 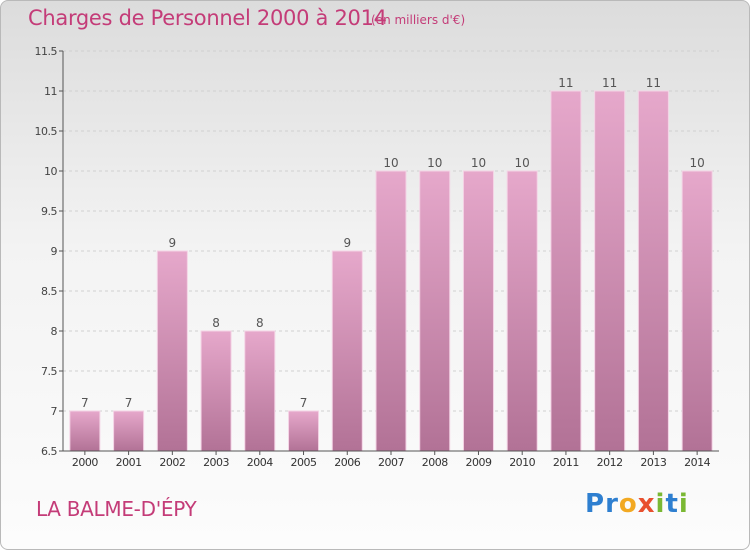 I want to click on logo-letter: P, so click(x=595, y=504).